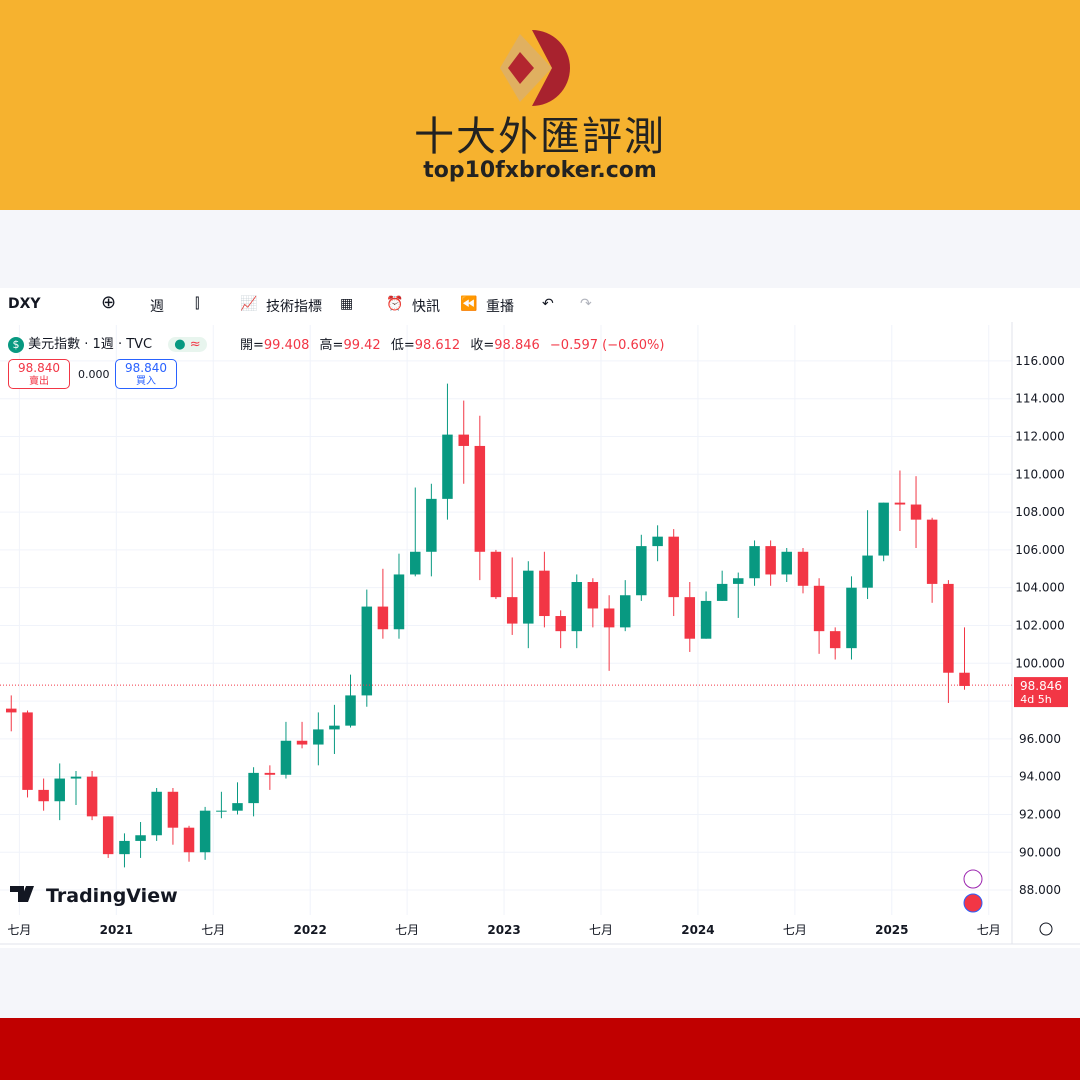  Describe the element at coordinates (39, 368) in the screenshot. I see `sell-price: 98.840` at that location.